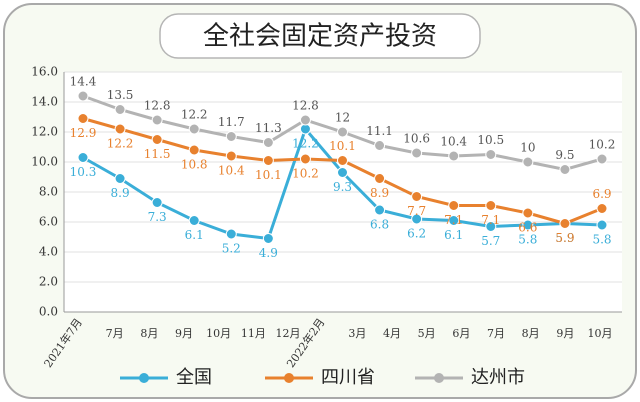 This screenshot has width=640, height=402. What do you see at coordinates (392, 333) in the screenshot?
I see `x-tick-label: 4月` at bounding box center [392, 333].